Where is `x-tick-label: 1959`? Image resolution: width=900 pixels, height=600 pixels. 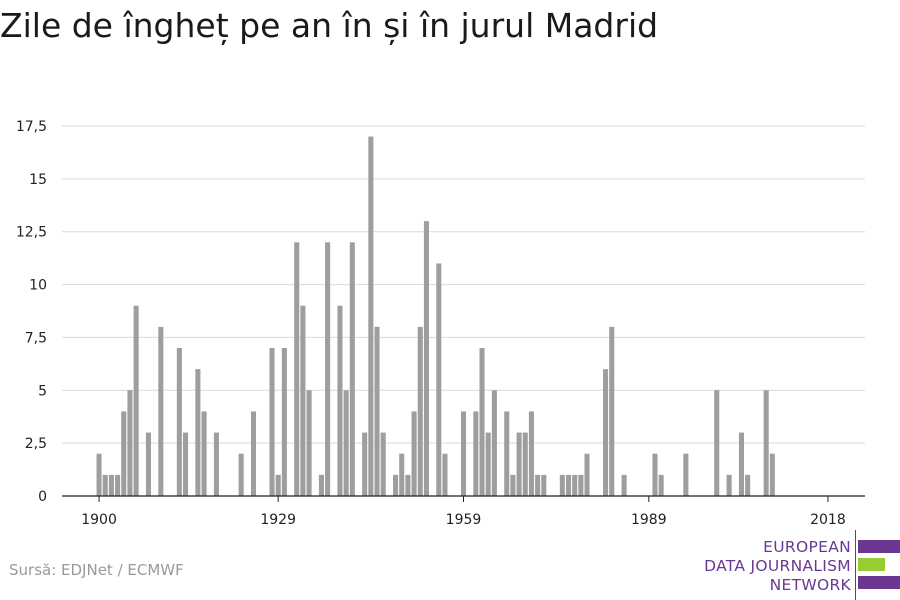 x-tick-label: 1959 is located at coordinates (464, 520).